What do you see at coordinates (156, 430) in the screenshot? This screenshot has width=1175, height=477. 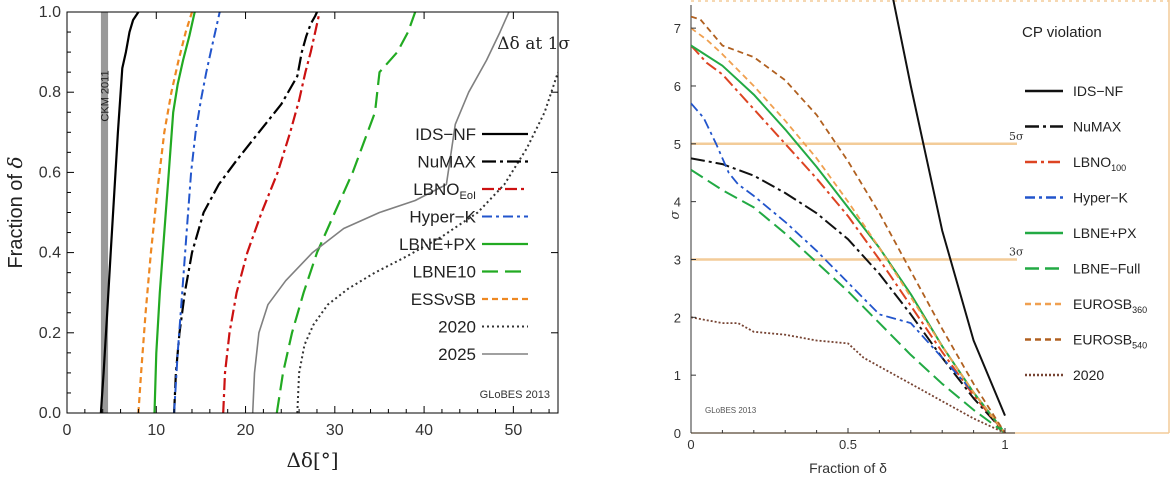 I see `x-tick-label: 10` at bounding box center [156, 430].